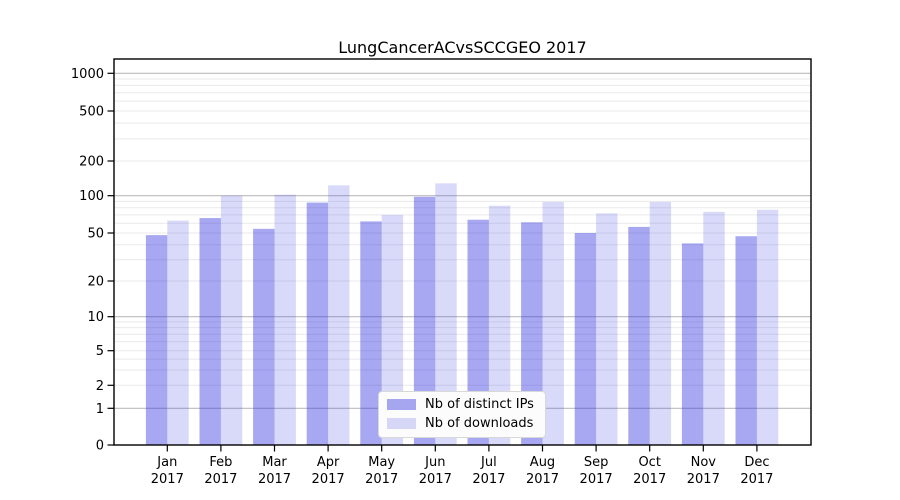 Image resolution: width=900 pixels, height=500 pixels. I want to click on legend-item: Nb of downloads, so click(460, 423).